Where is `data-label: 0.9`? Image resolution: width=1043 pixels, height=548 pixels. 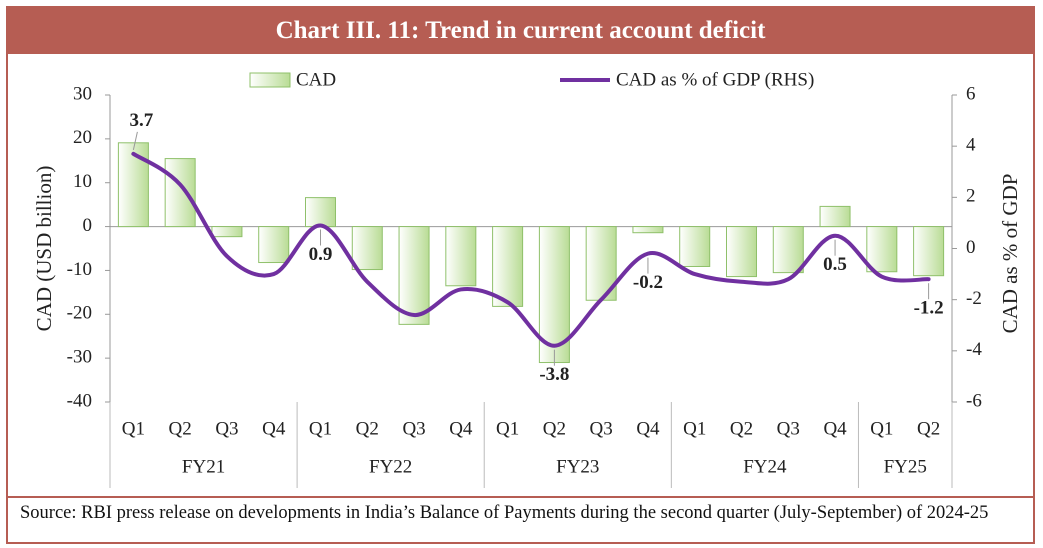
data-label: 0.9 is located at coordinates (321, 254).